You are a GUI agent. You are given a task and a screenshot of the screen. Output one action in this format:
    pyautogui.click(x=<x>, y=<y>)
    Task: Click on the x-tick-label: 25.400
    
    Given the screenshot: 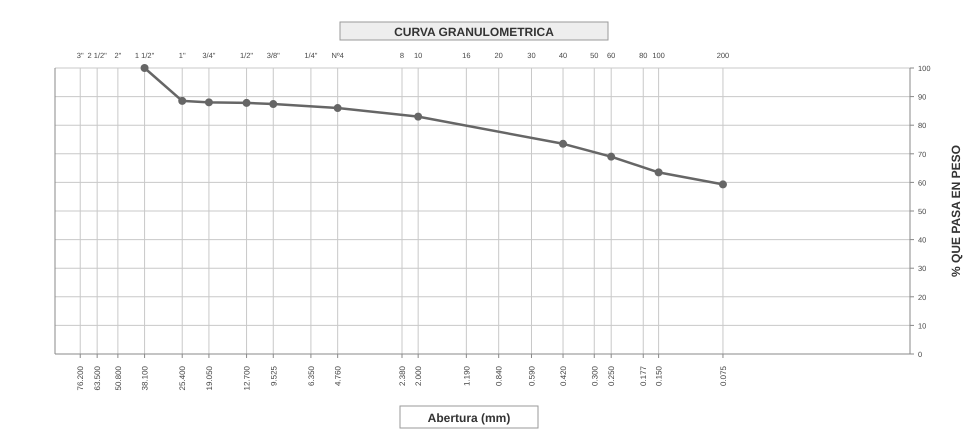 What is the action you would take?
    pyautogui.click(x=183, y=377)
    